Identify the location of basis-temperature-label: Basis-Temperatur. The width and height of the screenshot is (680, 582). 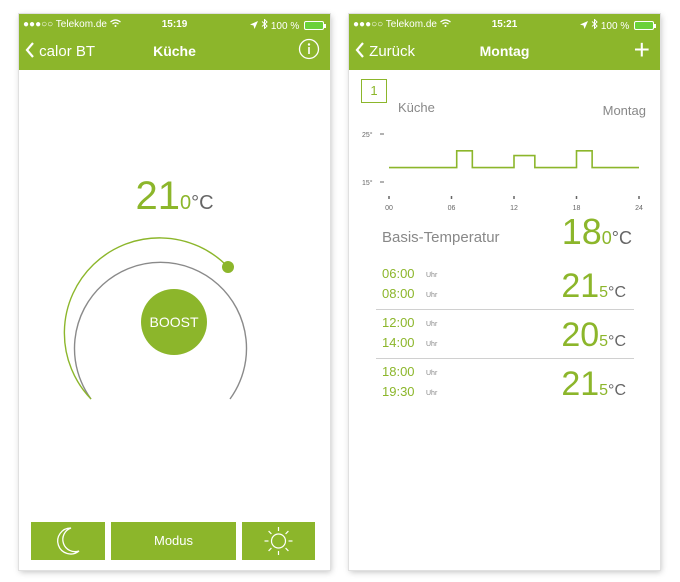
(441, 237).